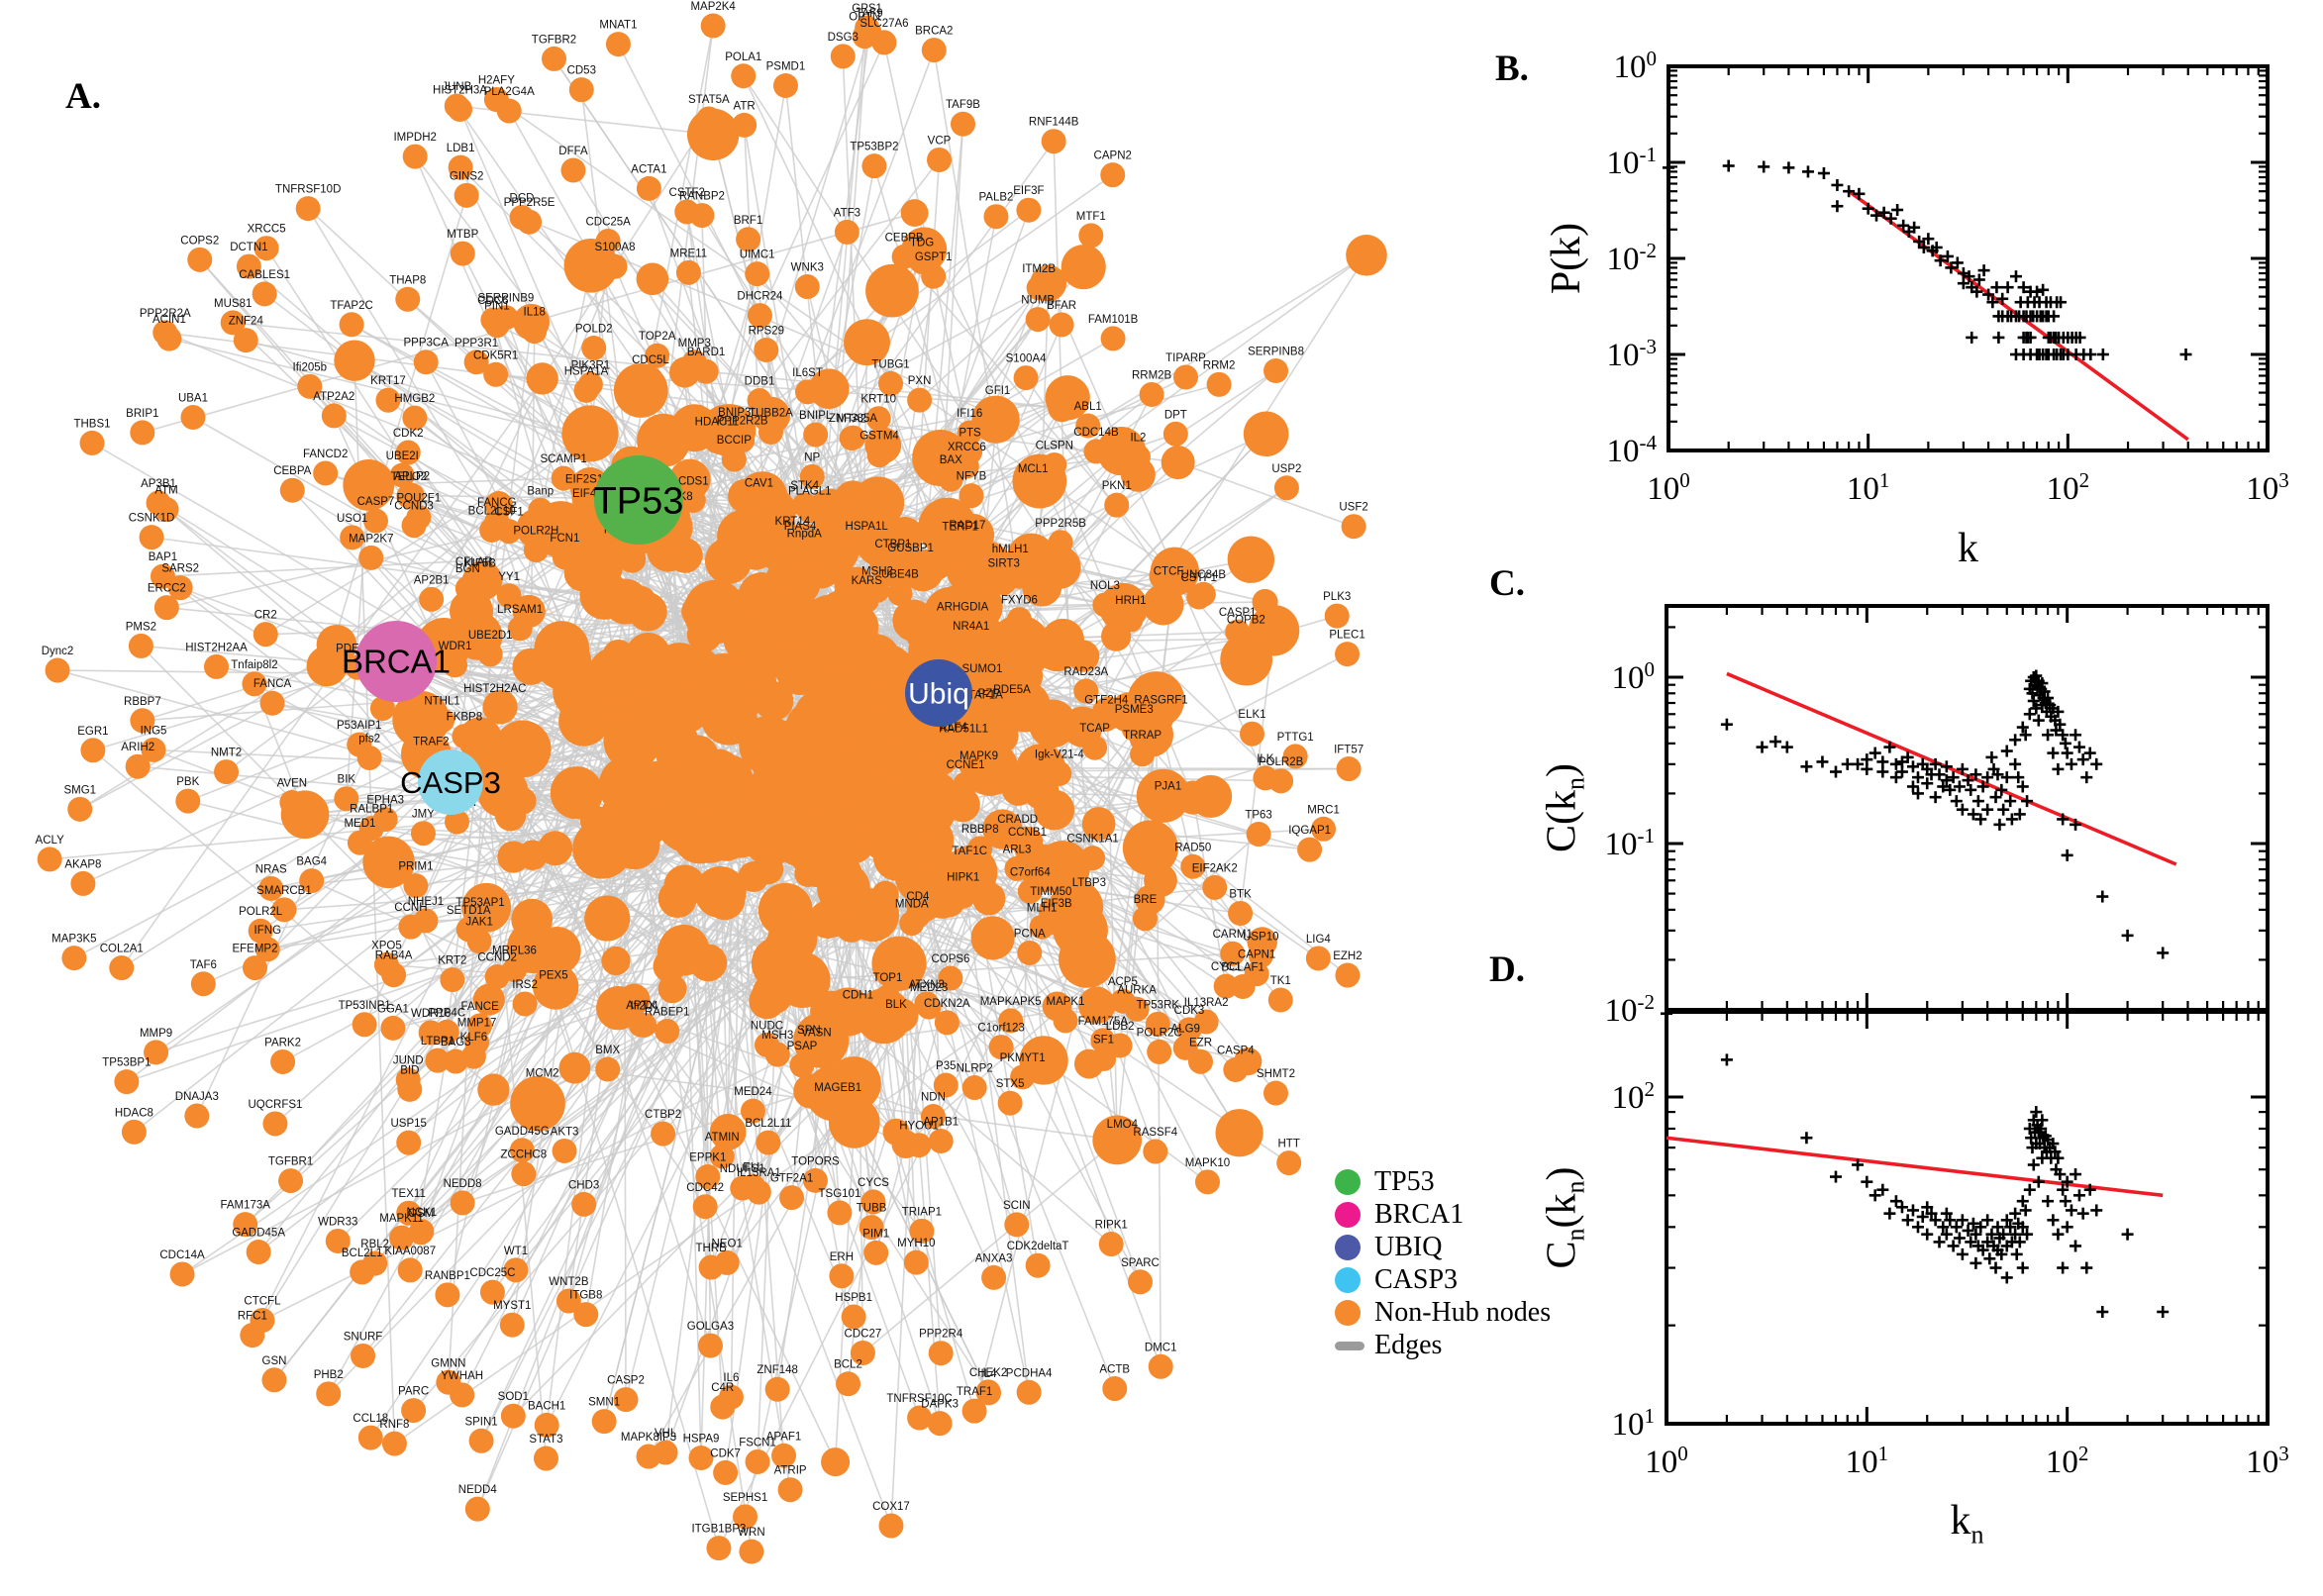  What do you see at coordinates (879, 437) in the screenshot?
I see `network-node-label: GSTM4` at bounding box center [879, 437].